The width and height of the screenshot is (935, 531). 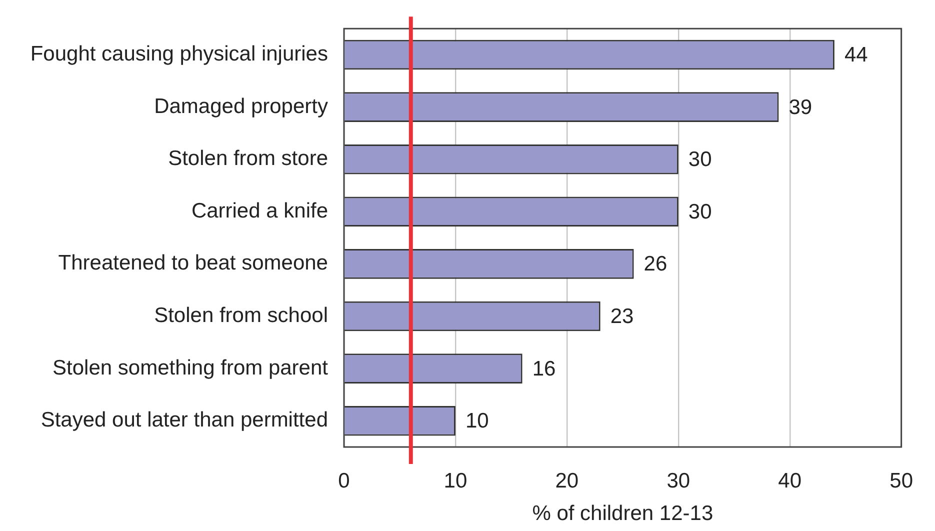 What do you see at coordinates (259, 210) in the screenshot?
I see `y-tick-label: Carried a knife` at bounding box center [259, 210].